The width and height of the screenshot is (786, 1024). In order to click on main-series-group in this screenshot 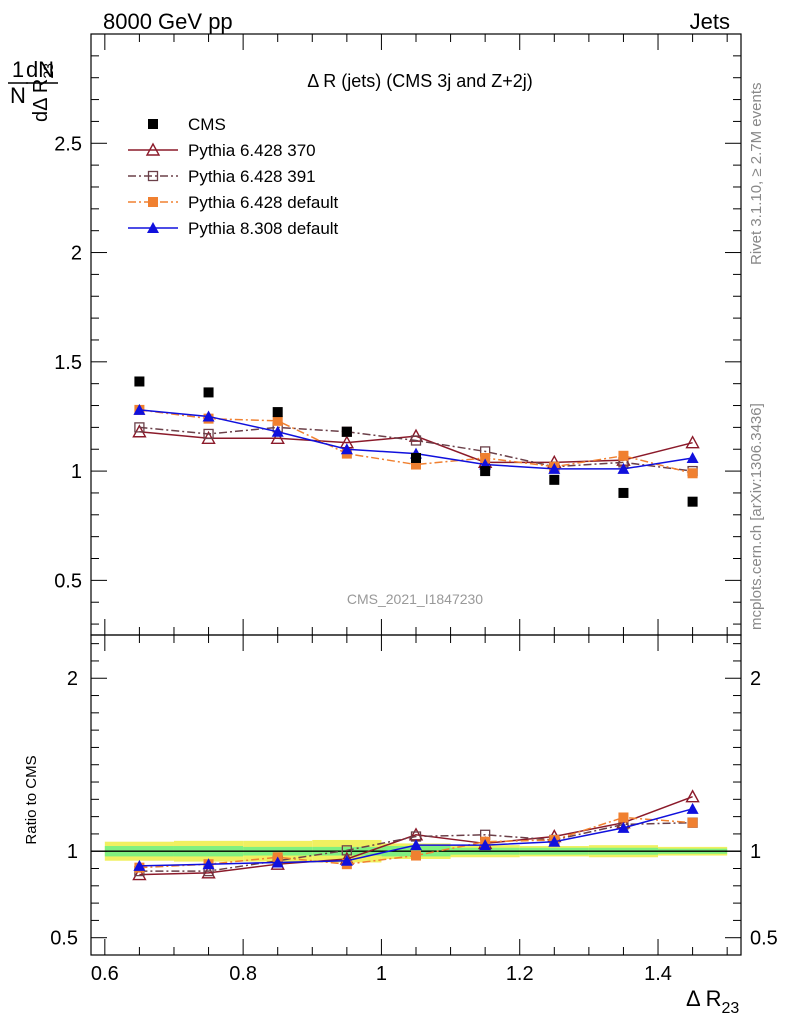, I will do `click(416, 441)`.